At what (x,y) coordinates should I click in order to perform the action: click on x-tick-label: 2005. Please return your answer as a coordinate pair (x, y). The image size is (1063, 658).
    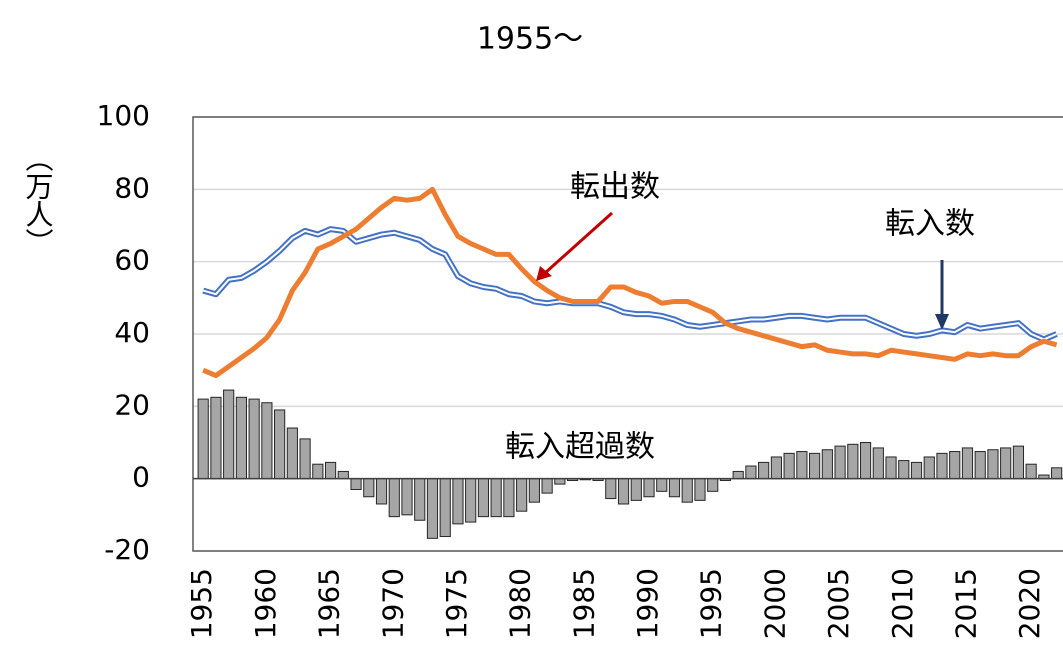
    Looking at the image, I should click on (838, 603).